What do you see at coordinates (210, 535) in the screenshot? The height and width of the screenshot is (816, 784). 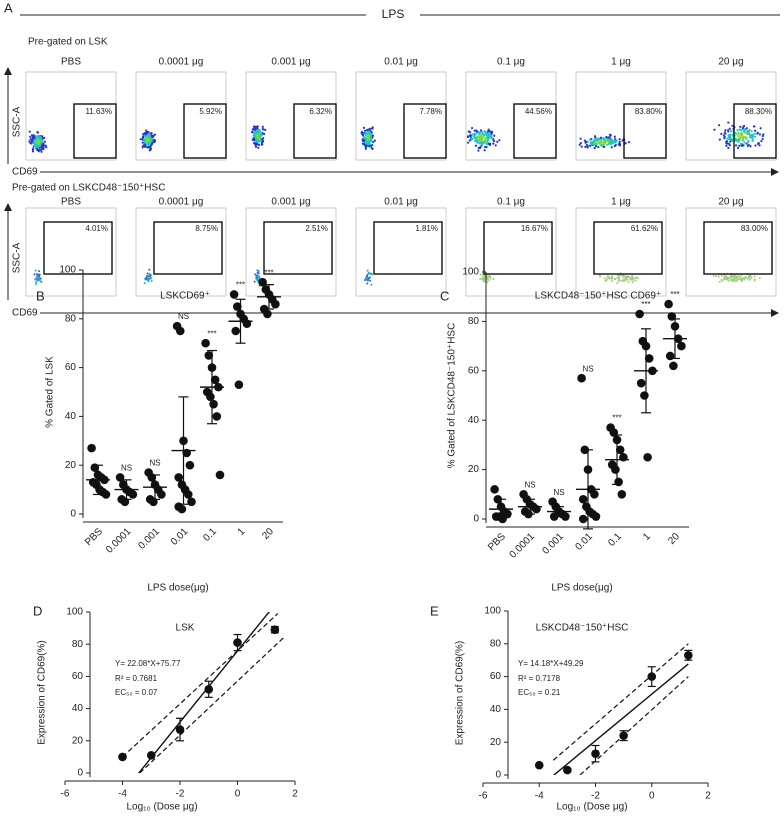 I see `x-tick-label: 0.1` at bounding box center [210, 535].